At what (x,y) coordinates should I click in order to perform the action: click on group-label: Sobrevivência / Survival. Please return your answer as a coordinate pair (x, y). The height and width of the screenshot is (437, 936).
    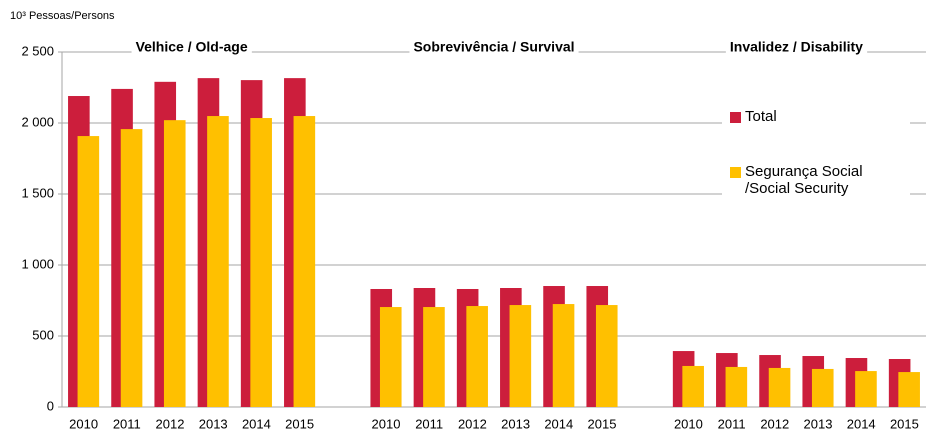
    Looking at the image, I should click on (493, 47).